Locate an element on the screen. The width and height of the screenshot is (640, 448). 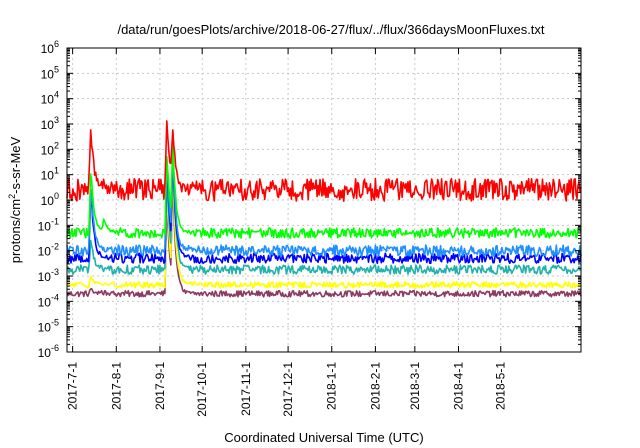
y-axis-label-post: -s-sr-MeV is located at coordinates (15, 164).